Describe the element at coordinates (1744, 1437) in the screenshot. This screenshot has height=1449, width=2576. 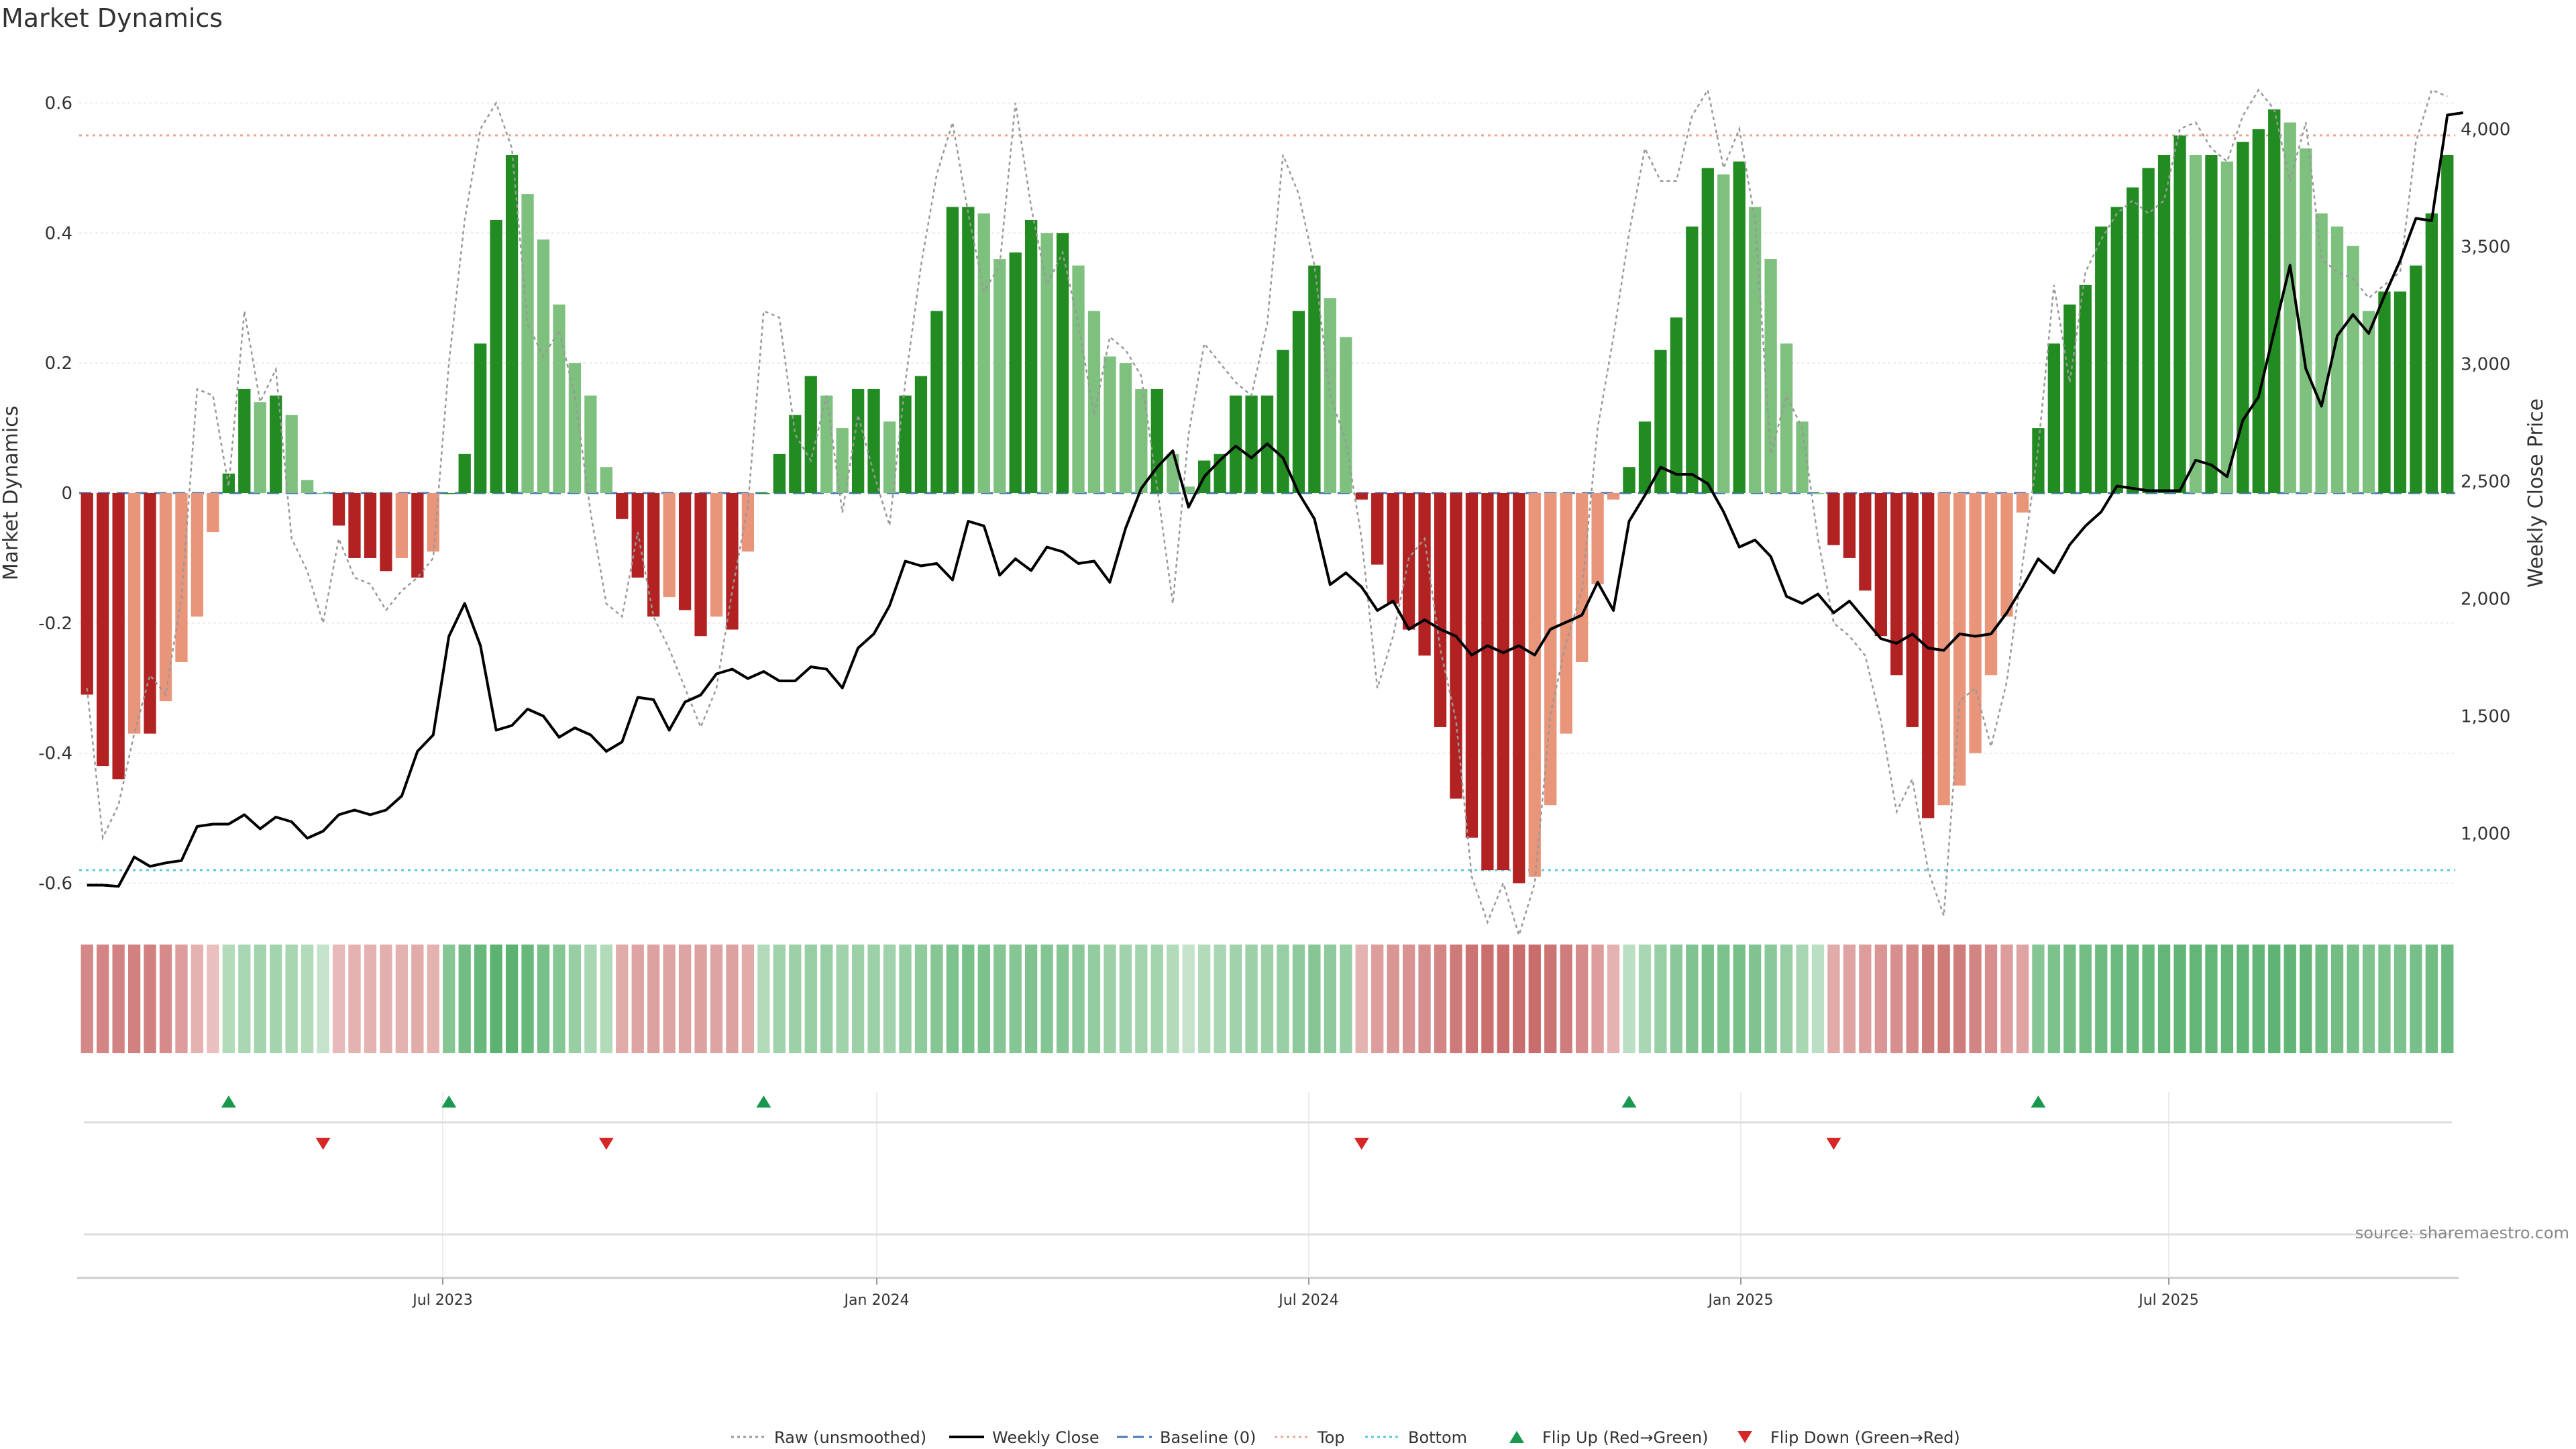
I see `legend-swatch` at that location.